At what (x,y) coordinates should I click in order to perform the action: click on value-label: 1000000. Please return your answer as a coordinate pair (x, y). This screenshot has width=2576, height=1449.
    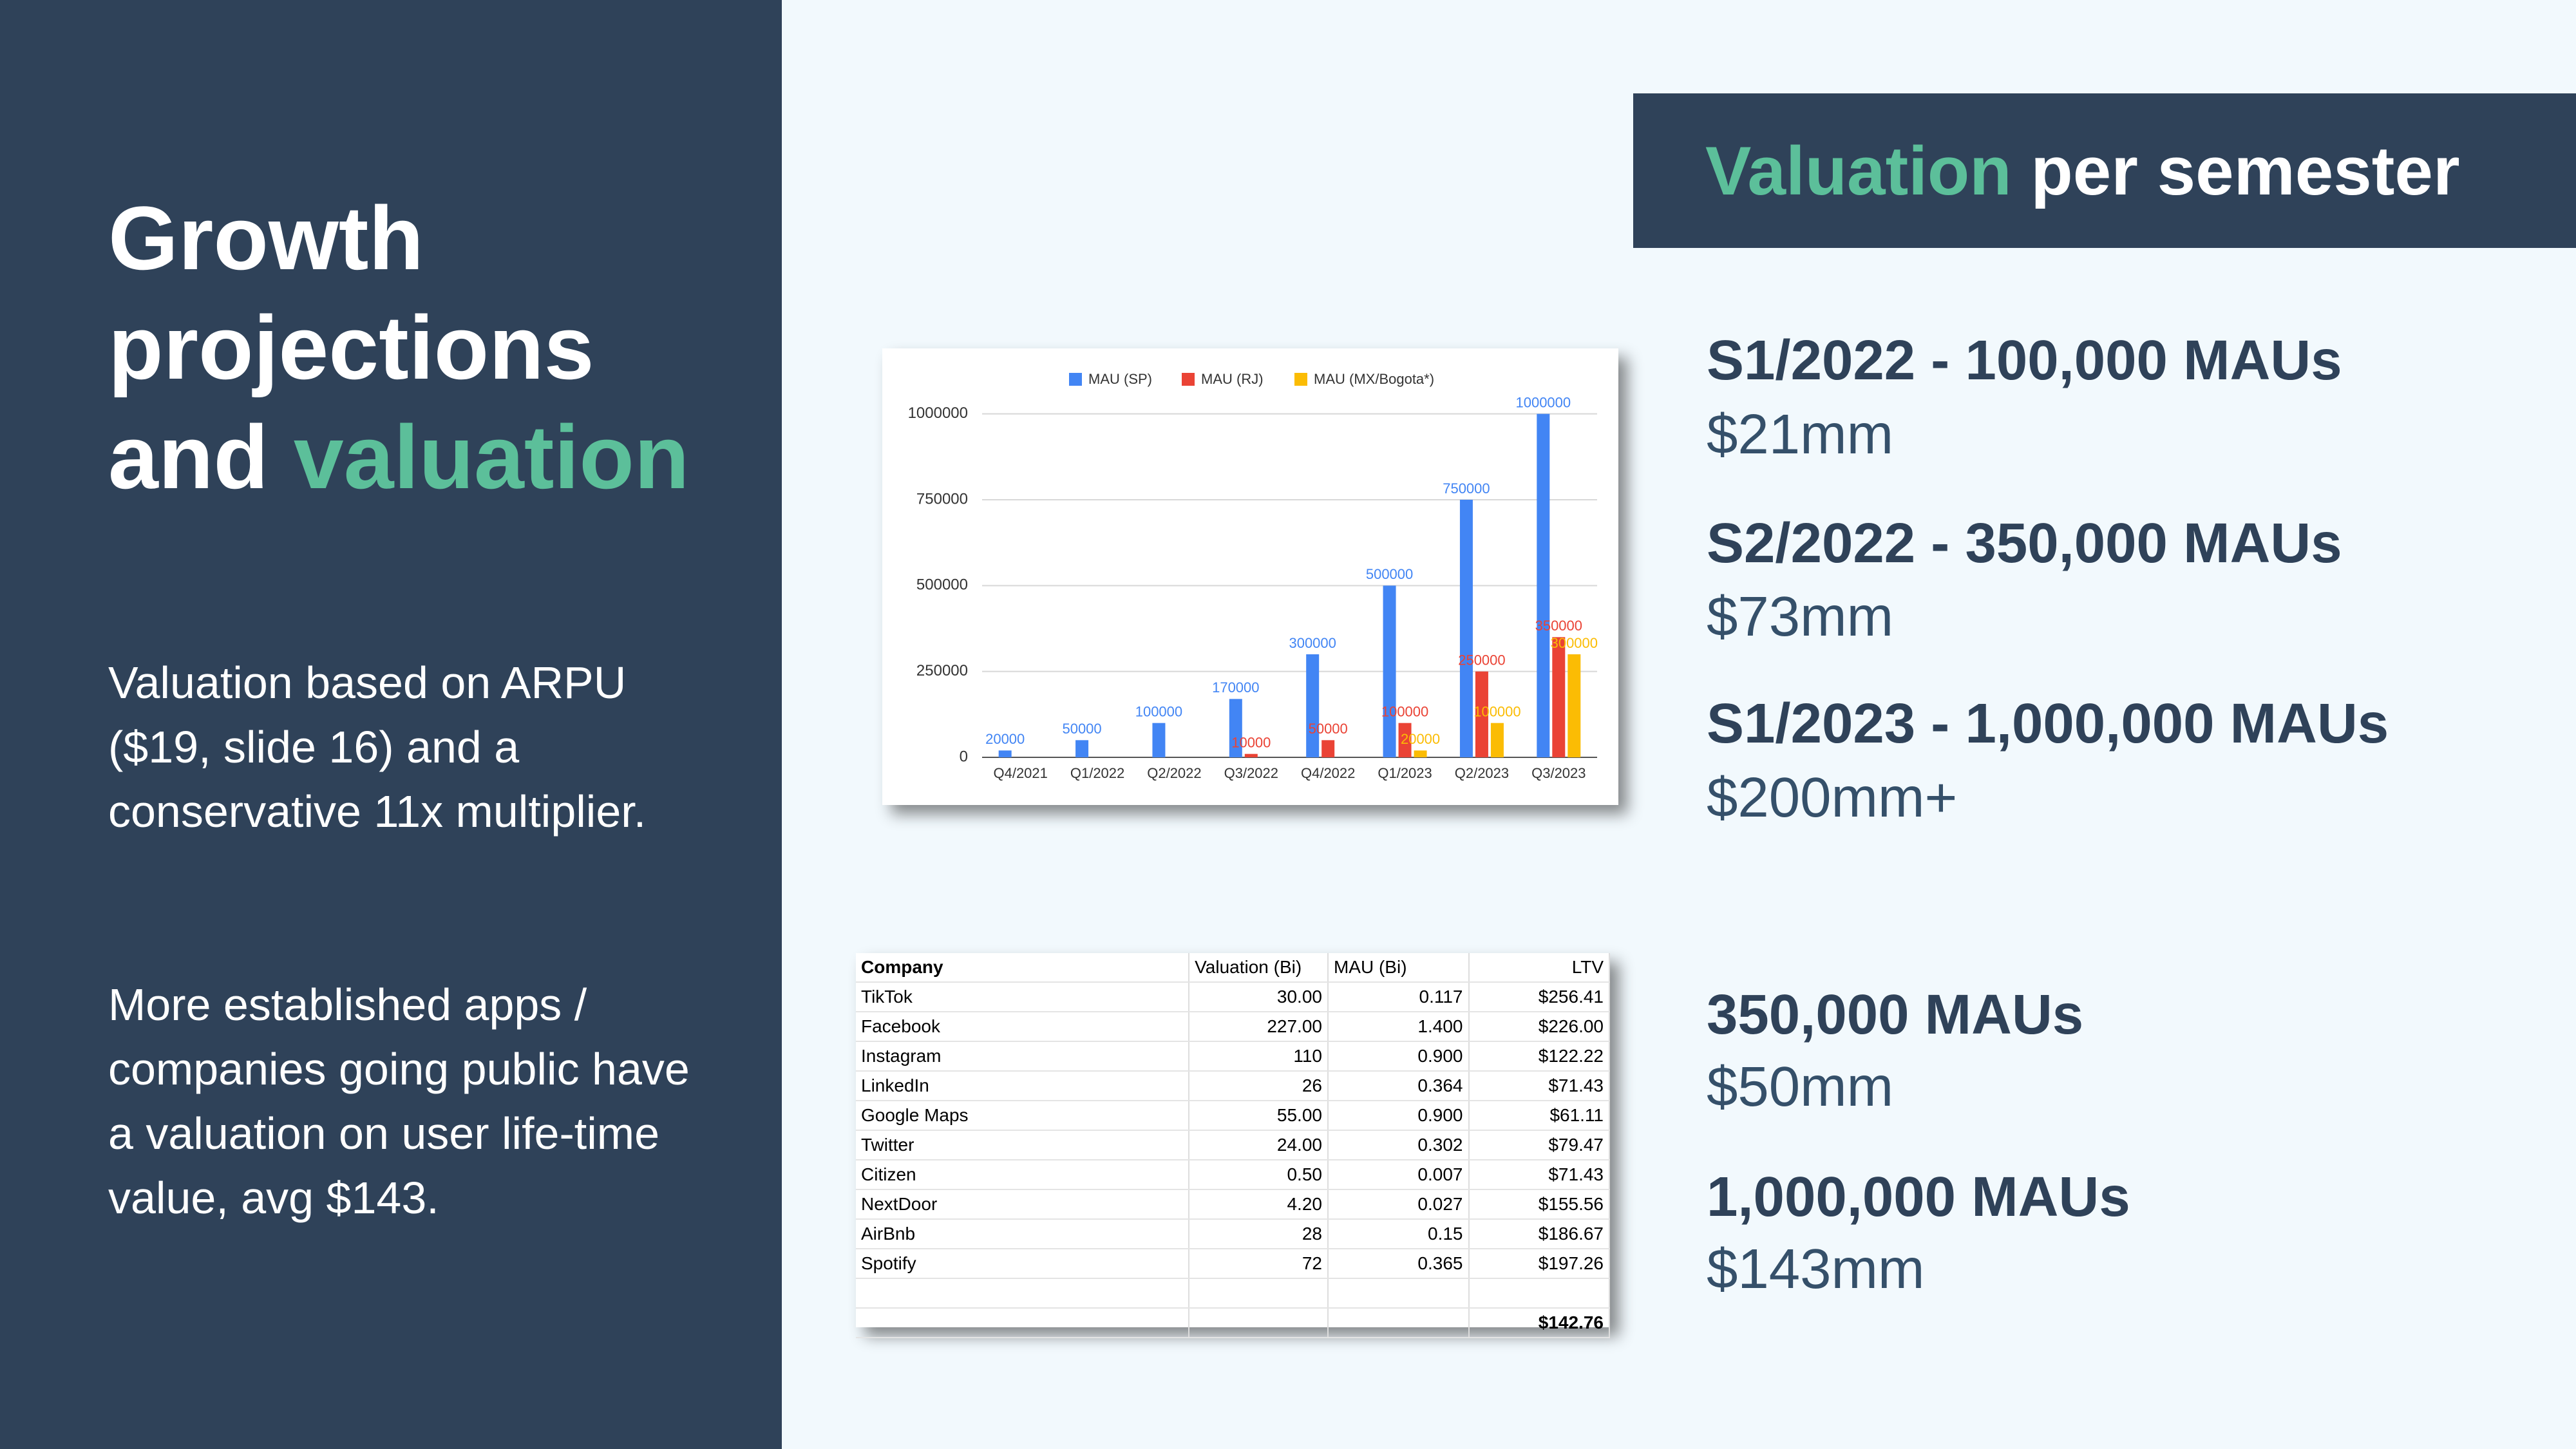
    Looking at the image, I should click on (1543, 402).